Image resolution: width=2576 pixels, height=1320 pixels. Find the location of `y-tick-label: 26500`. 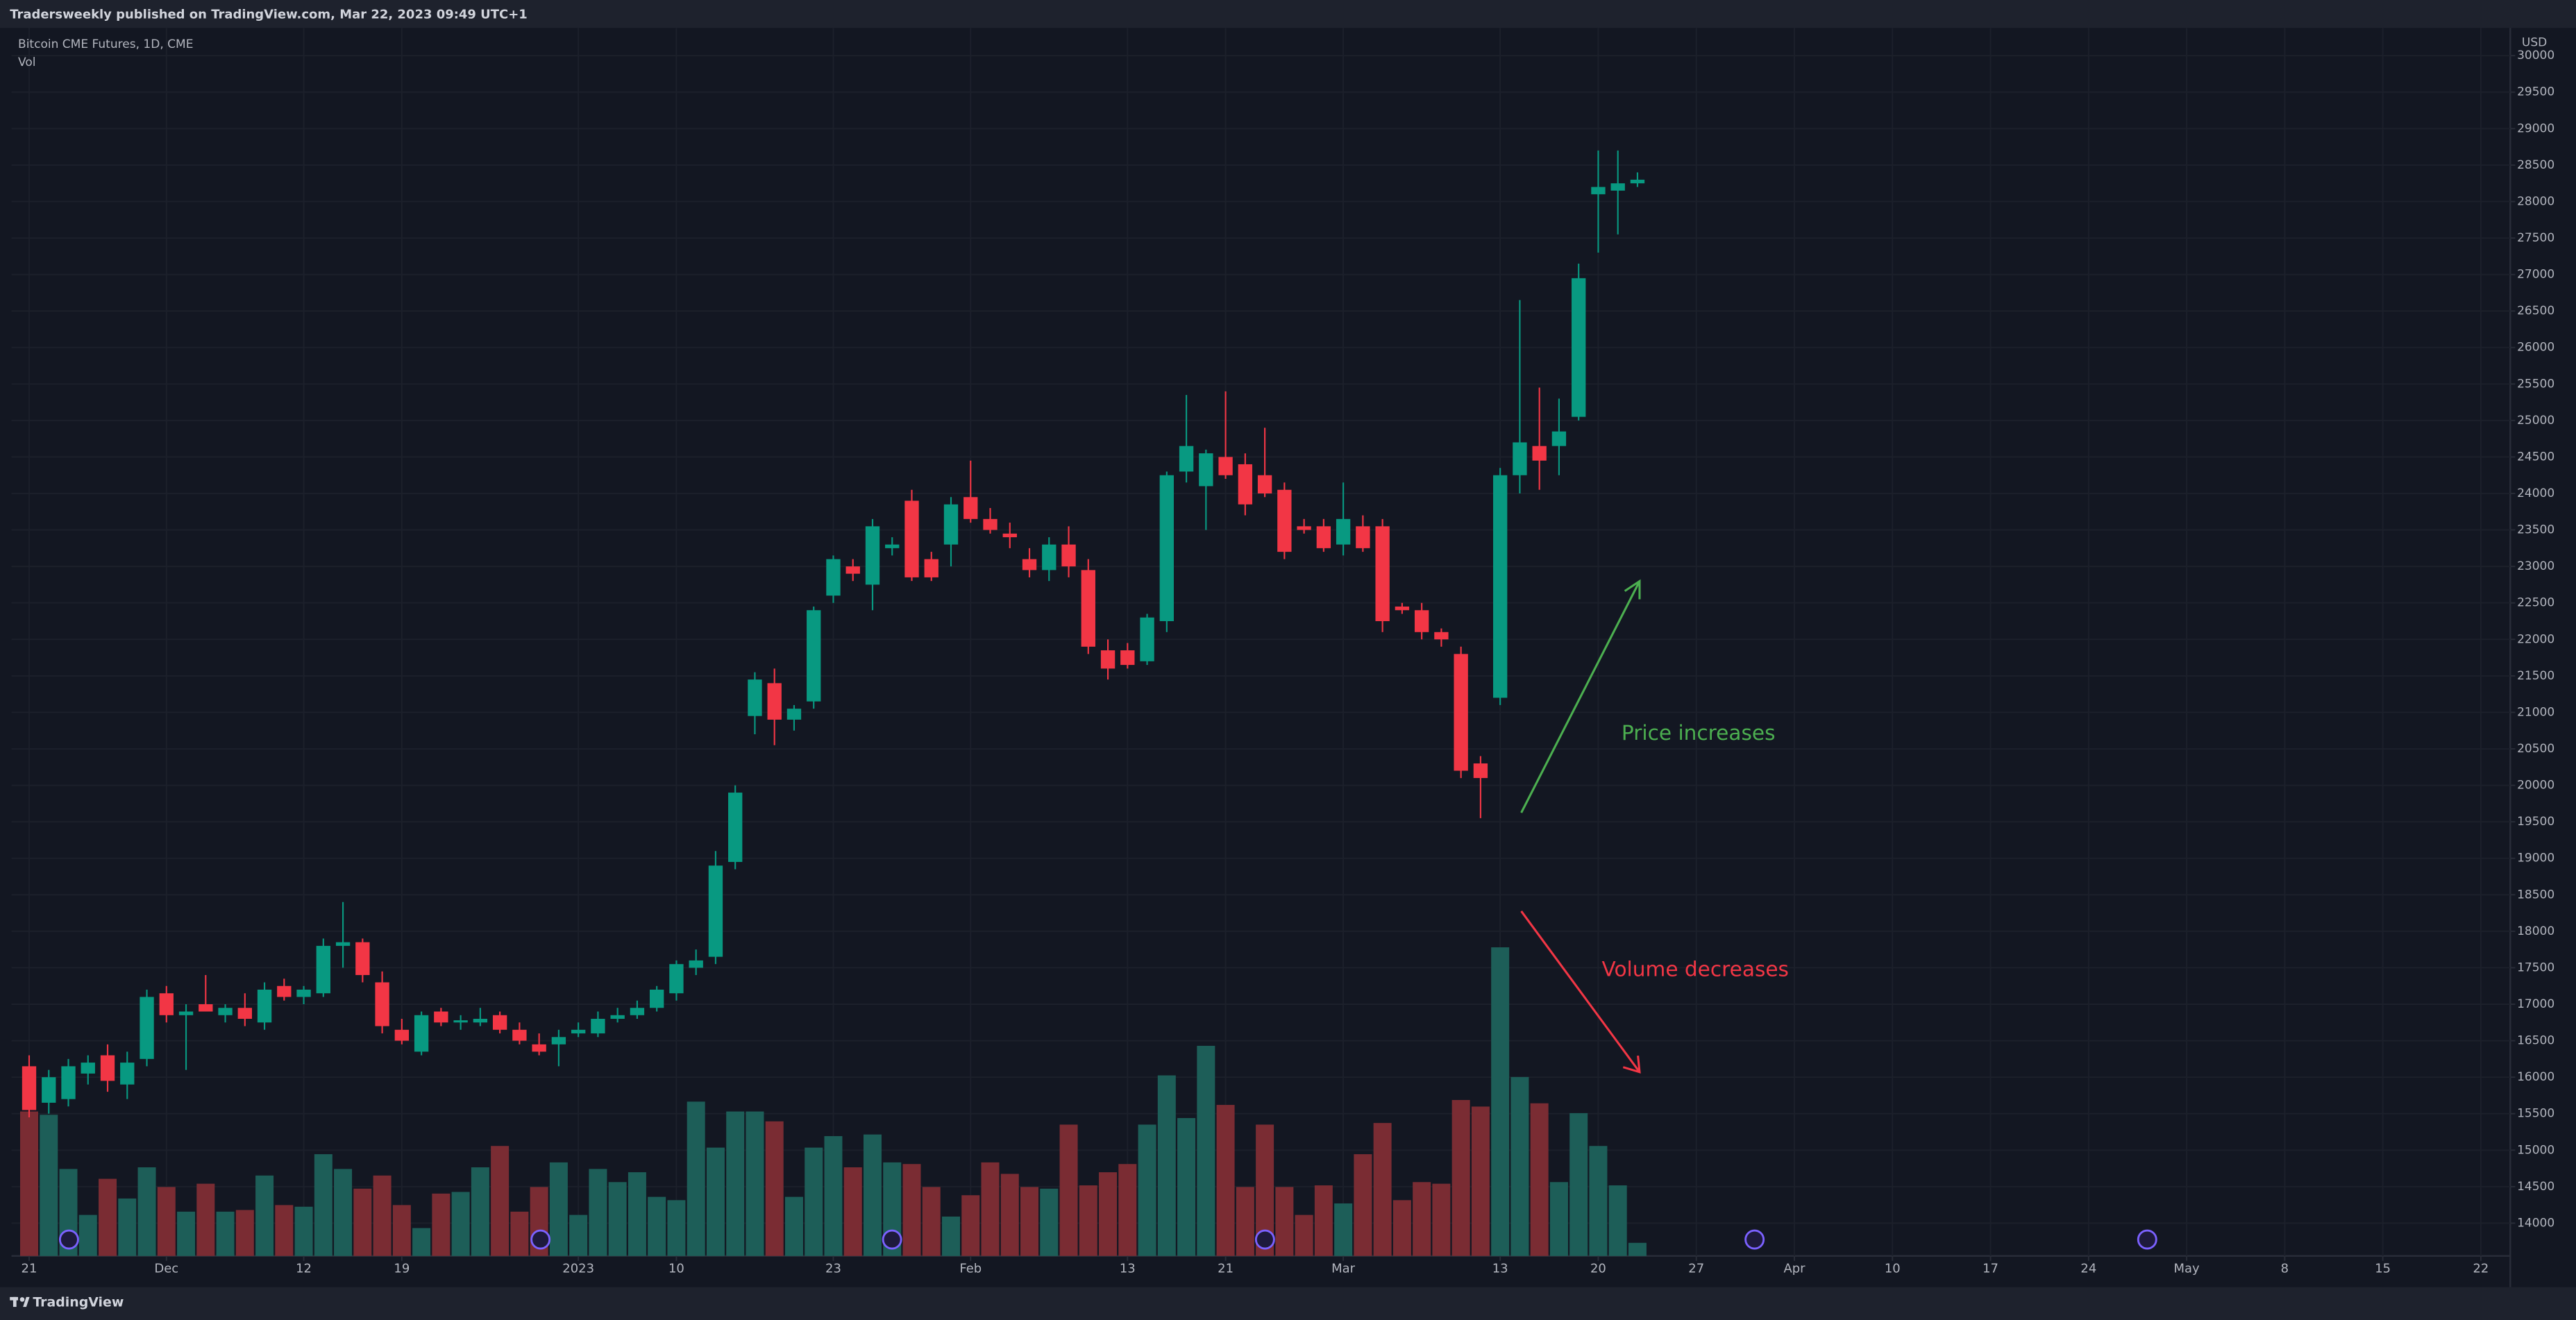

y-tick-label: 26500 is located at coordinates (2535, 311).